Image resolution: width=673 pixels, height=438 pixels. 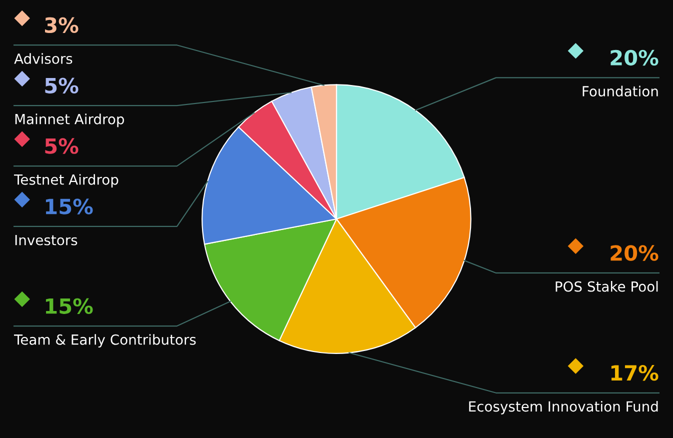 I want to click on slice-label: Foundation, so click(x=620, y=91).